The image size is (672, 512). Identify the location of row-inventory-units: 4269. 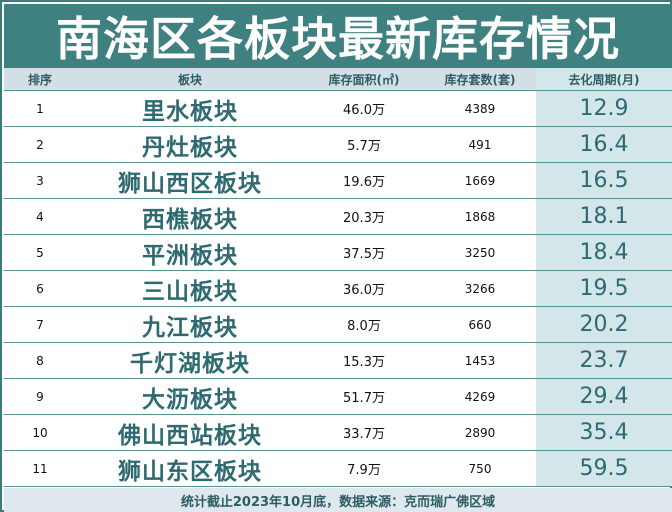
(480, 396).